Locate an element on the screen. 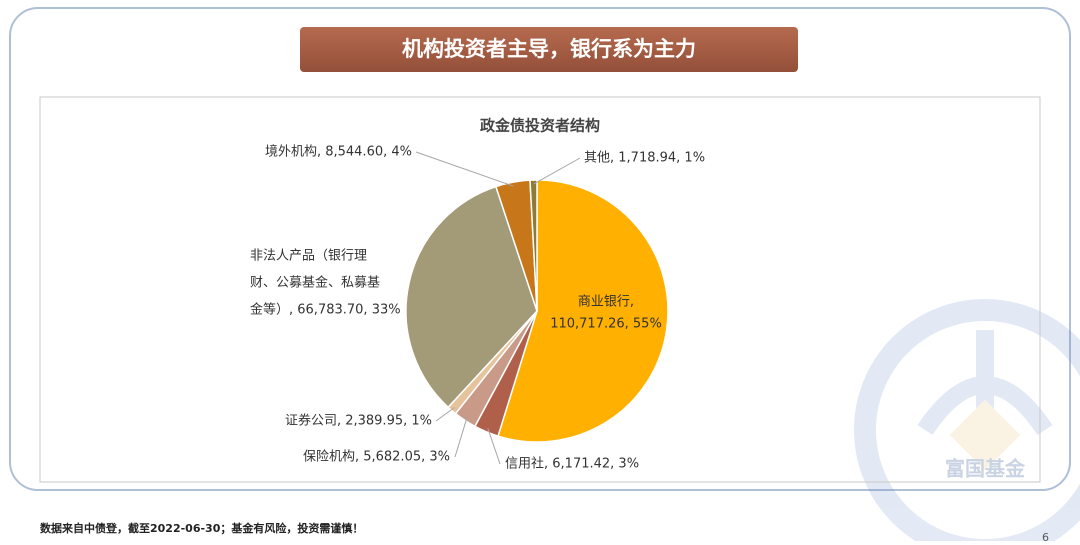 The height and width of the screenshot is (545, 1080). data-label: 保险机构, 5,682.05, 3% is located at coordinates (376, 457).